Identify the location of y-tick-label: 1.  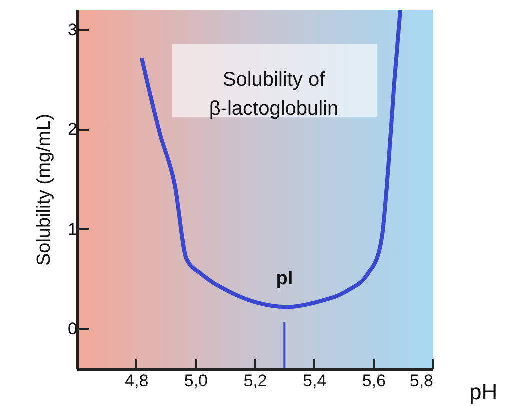
(73, 229).